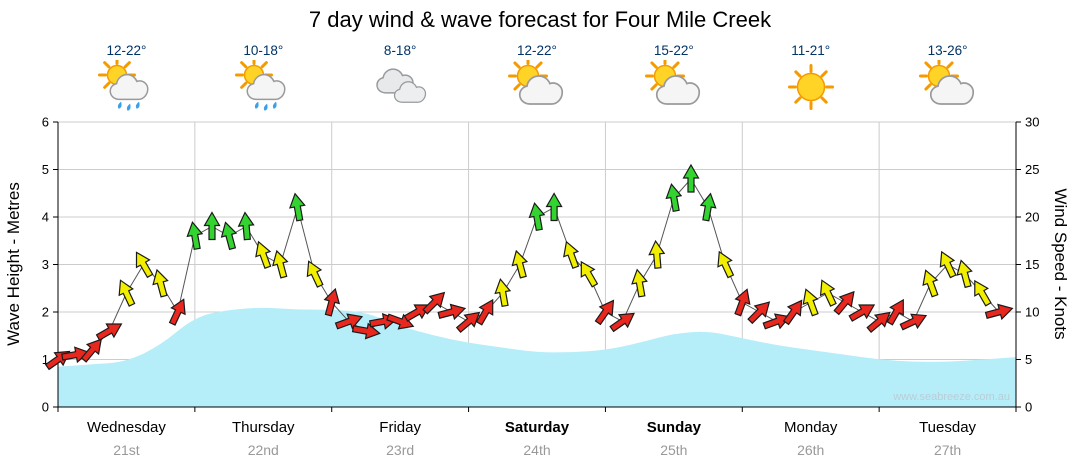 Image resolution: width=1080 pixels, height=475 pixels. Describe the element at coordinates (45, 264) in the screenshot. I see `svg-text: 3` at that location.